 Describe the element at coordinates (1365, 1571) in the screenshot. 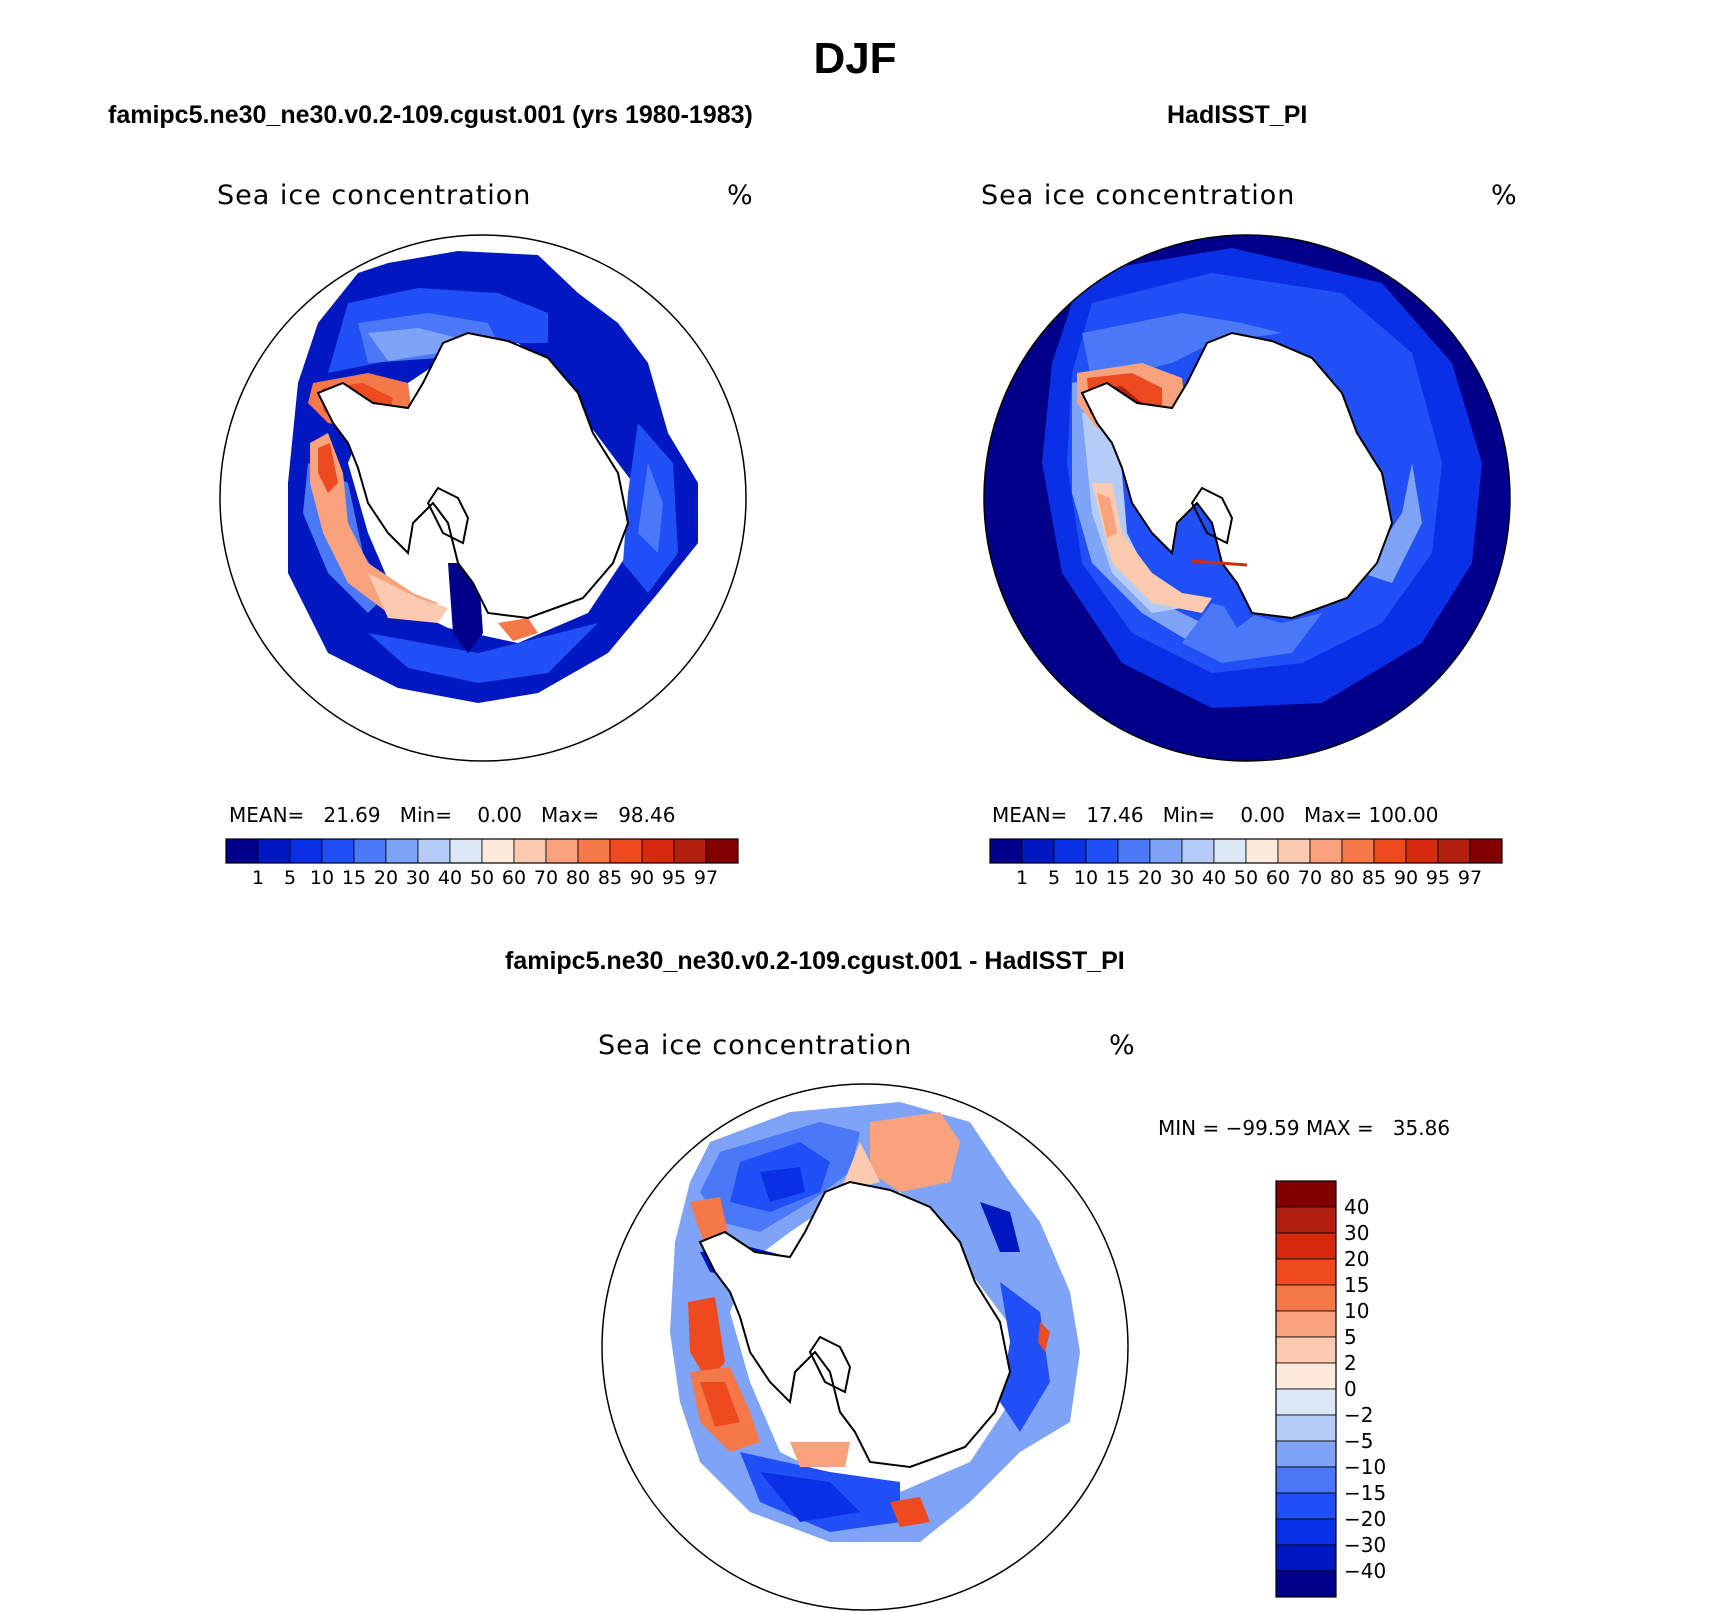

I see `colorbar-tick-label: −40` at that location.